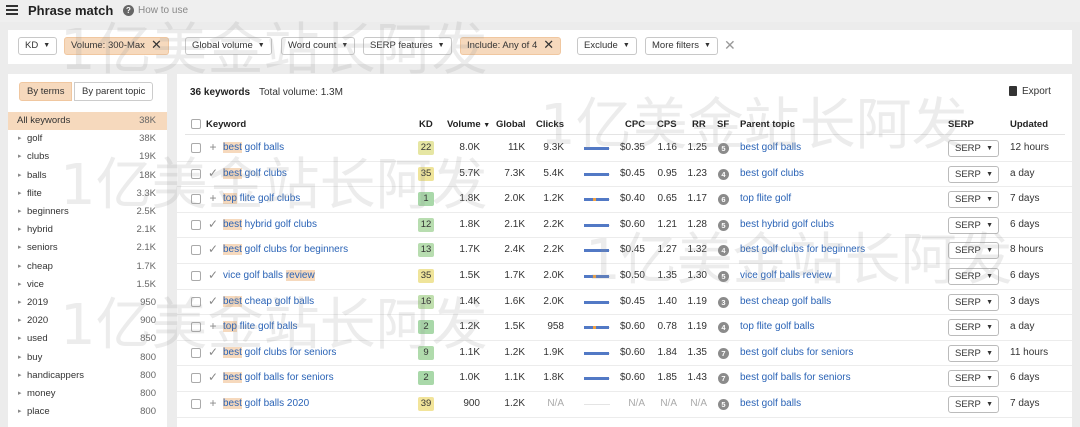 This screenshot has width=1080, height=427. What do you see at coordinates (87, 376) in the screenshot?
I see `term-item: ▸ handicappers 800` at bounding box center [87, 376].